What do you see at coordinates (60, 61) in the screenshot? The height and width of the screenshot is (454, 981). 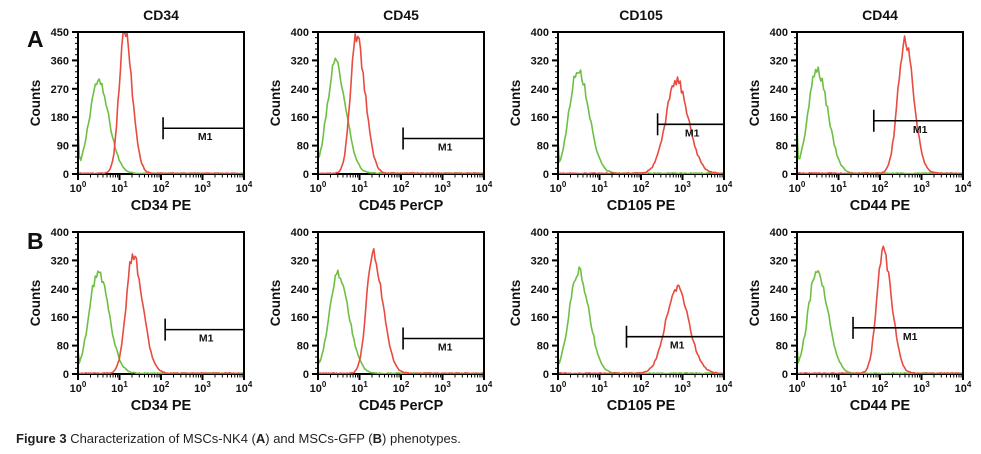 I see `y-tick-label: 360` at bounding box center [60, 61].